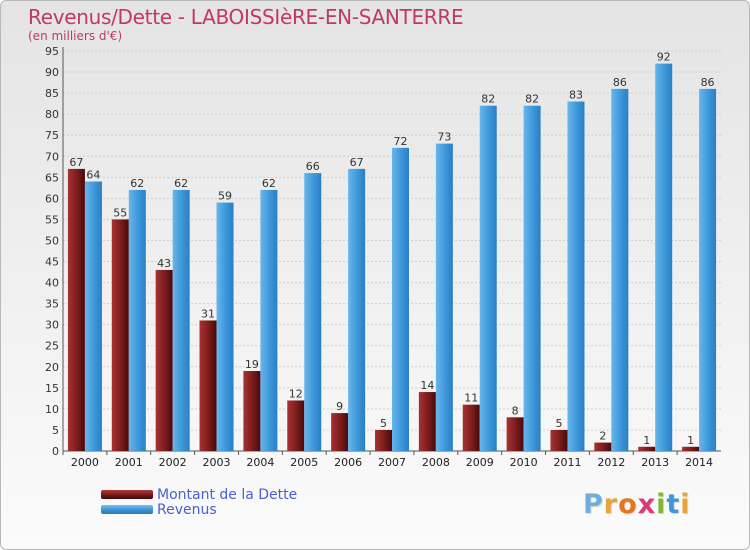  Describe the element at coordinates (647, 504) in the screenshot. I see `logo-letter: x` at that location.